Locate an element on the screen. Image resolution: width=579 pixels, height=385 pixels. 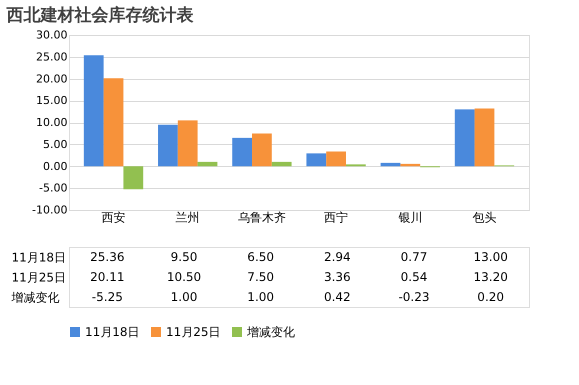
x-tick-label: 乌鲁木齐 is located at coordinates (262, 217).